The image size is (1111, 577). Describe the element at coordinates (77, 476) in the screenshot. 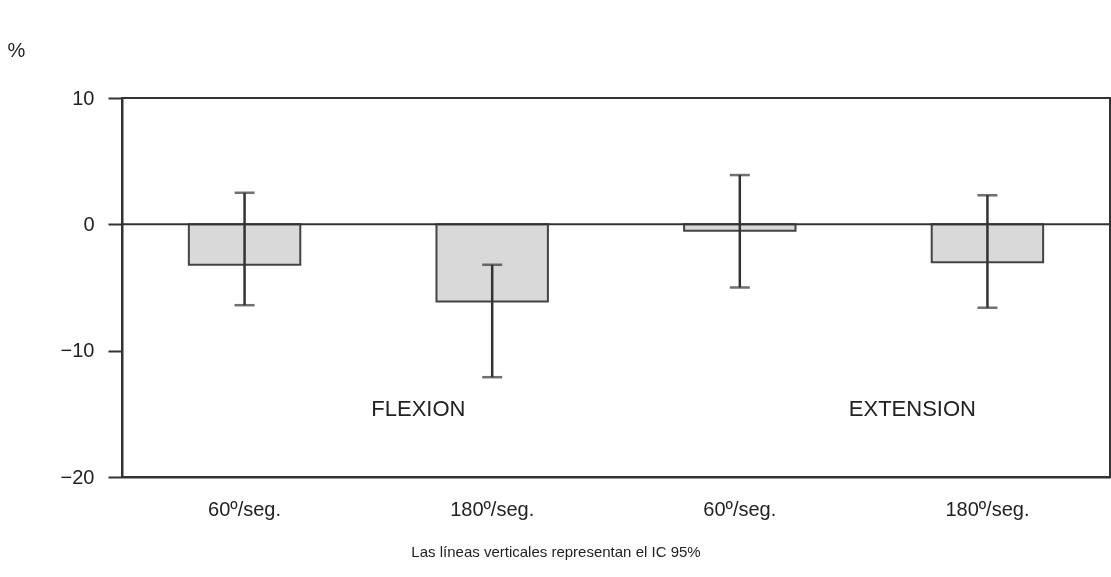

I see `y-tick-label: −20` at that location.